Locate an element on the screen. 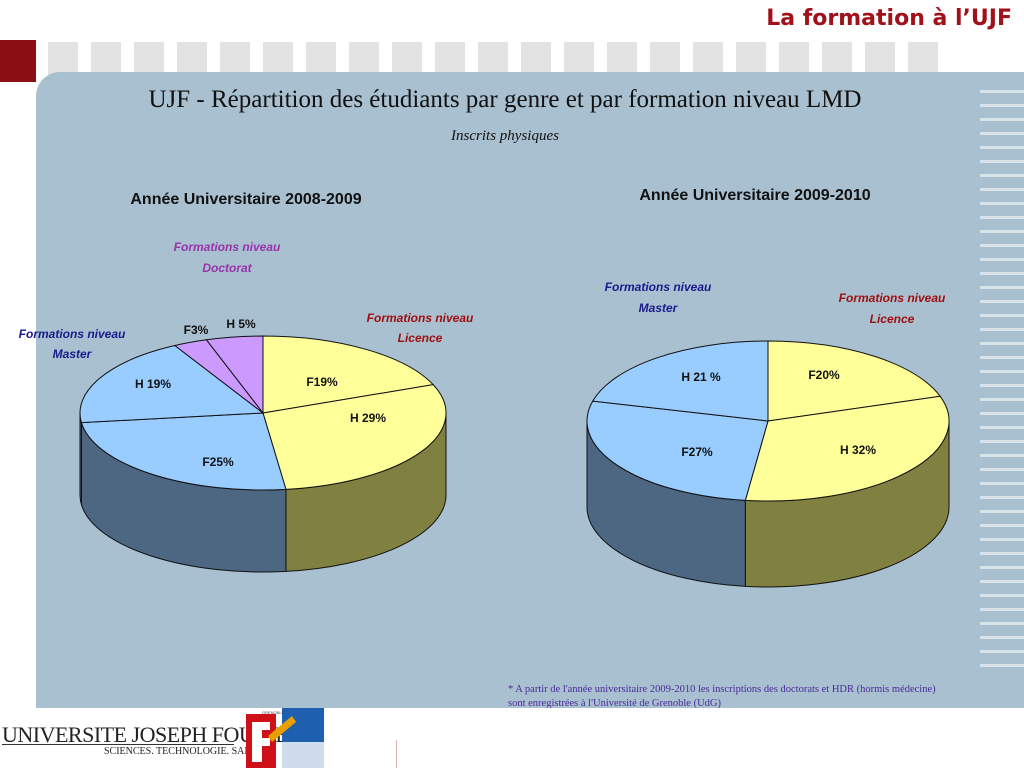 The height and width of the screenshot is (768, 1024). university-logo-mark: GRENOBLE is located at coordinates (285, 738).